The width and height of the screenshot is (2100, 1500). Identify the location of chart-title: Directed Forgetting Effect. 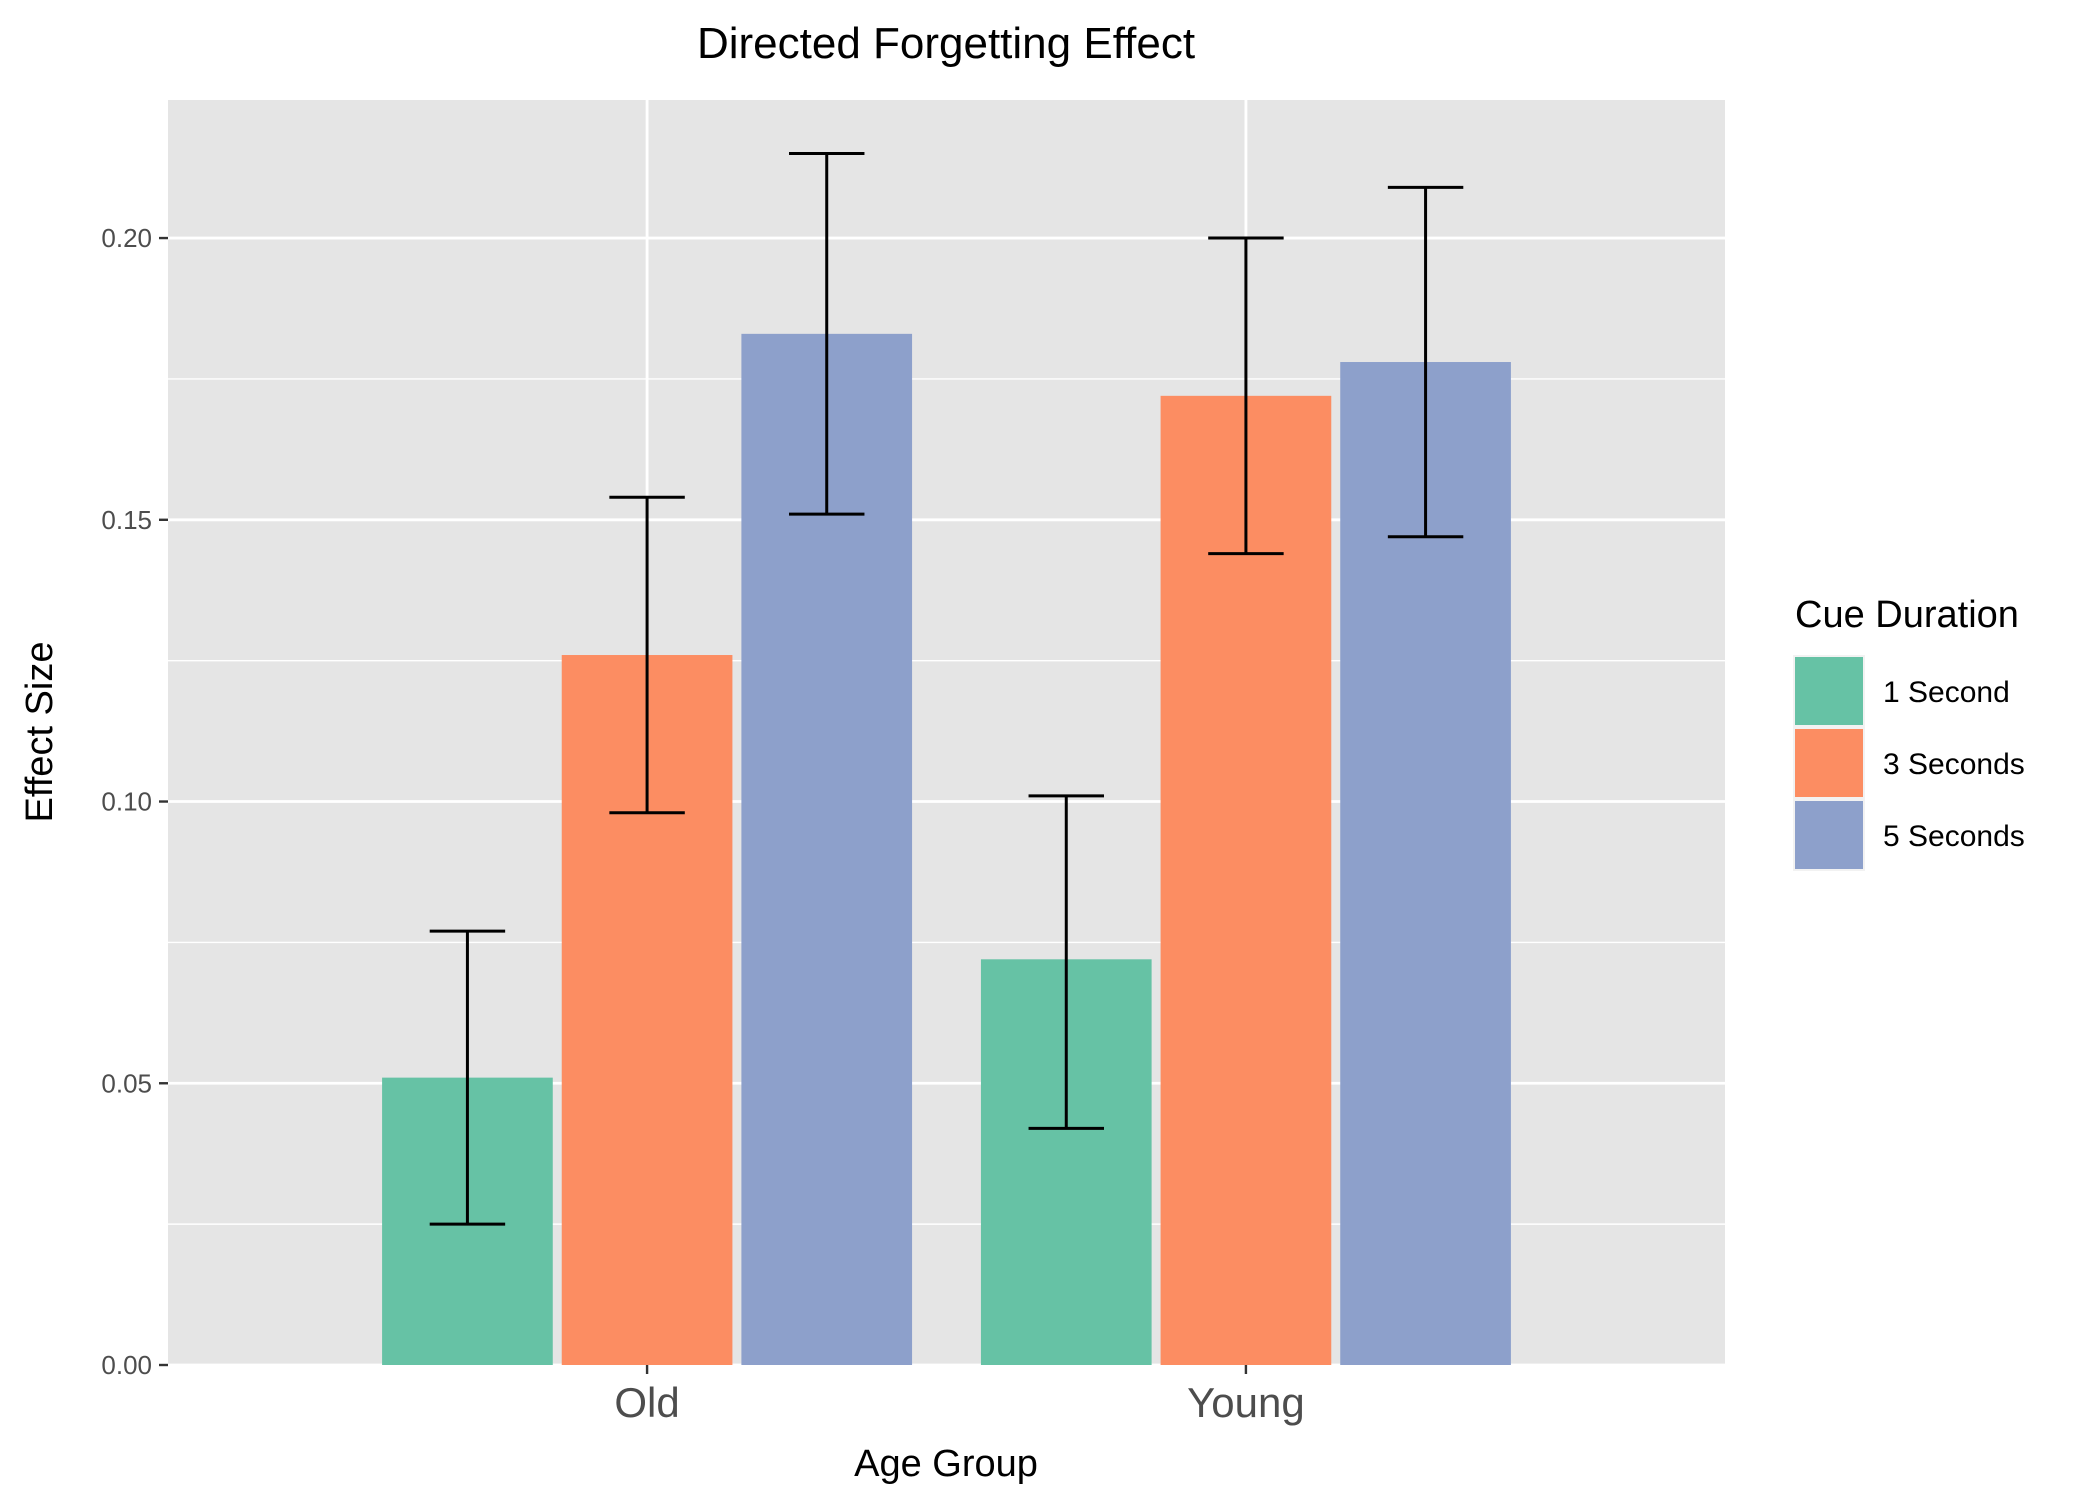
(946, 43).